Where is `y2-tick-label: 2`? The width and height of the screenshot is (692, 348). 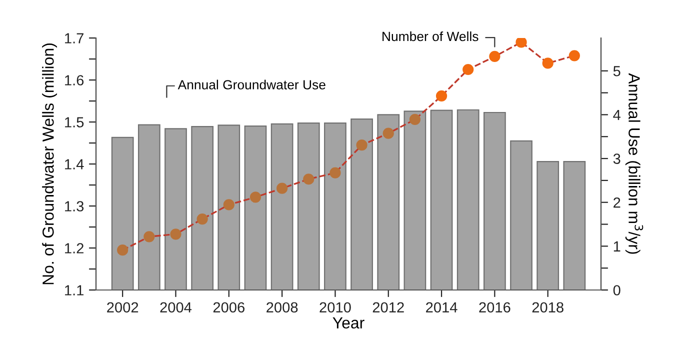
y2-tick-label: 2 is located at coordinates (617, 202).